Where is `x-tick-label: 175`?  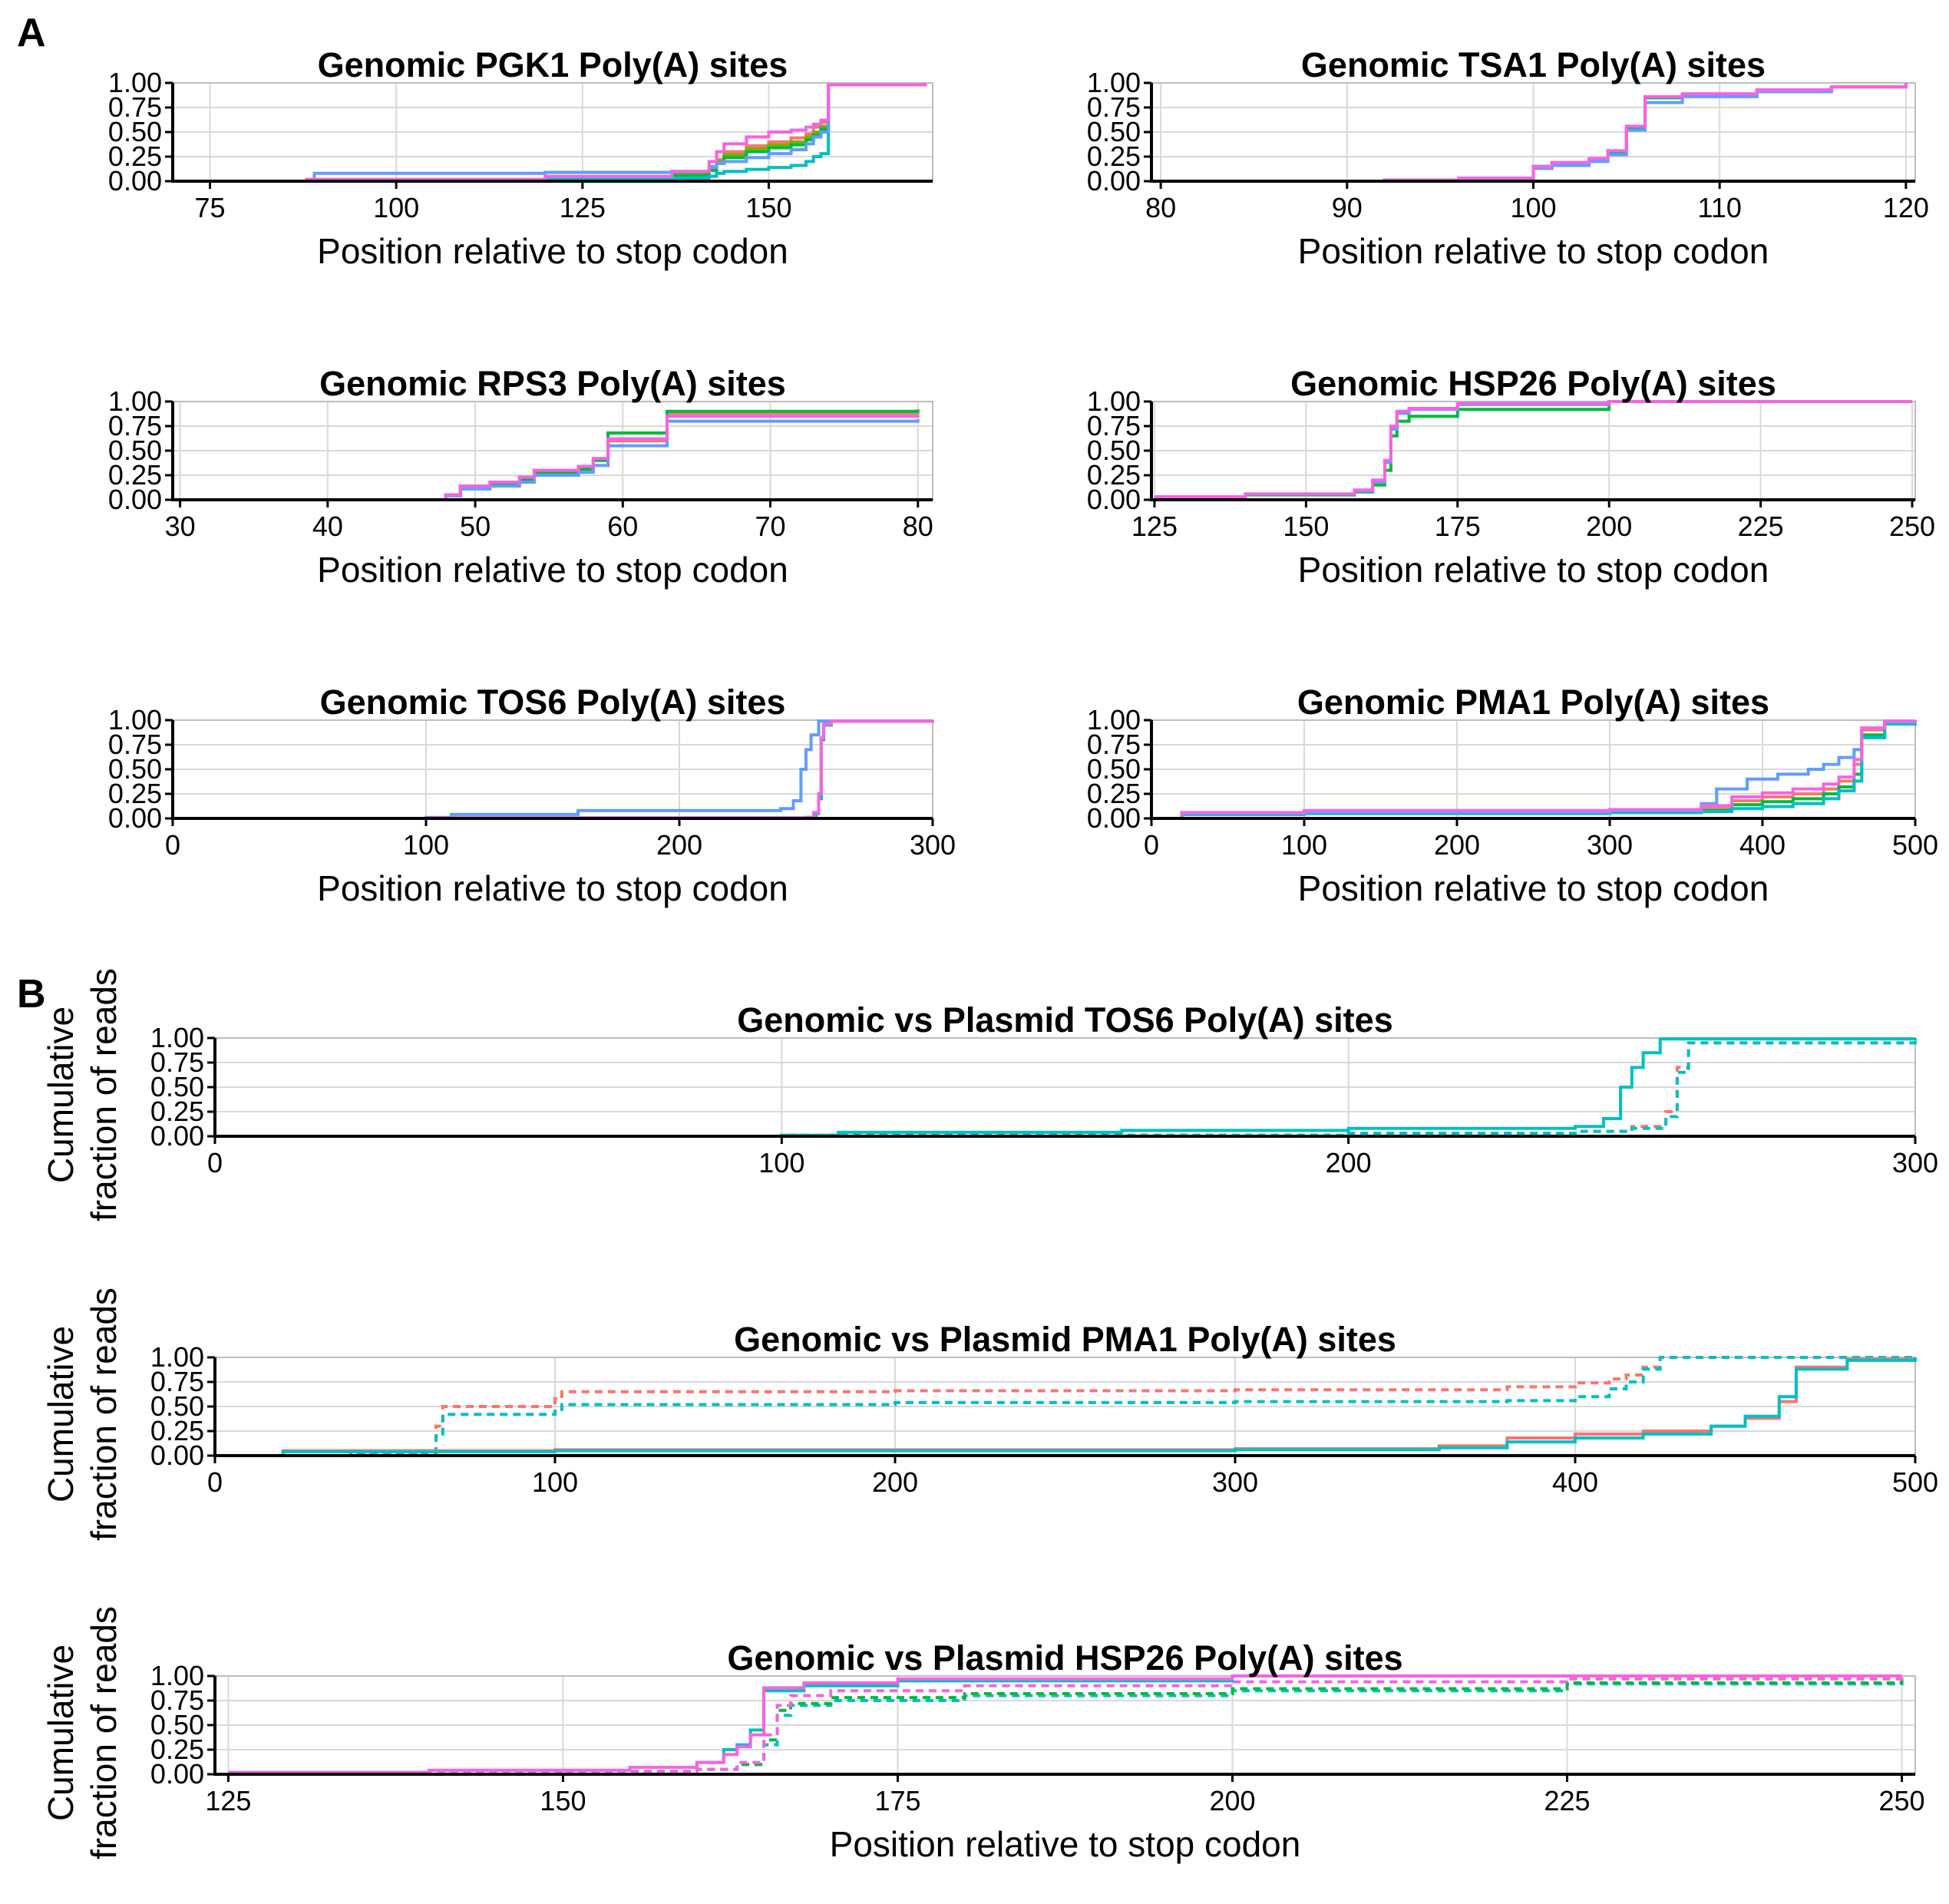
x-tick-label: 175 is located at coordinates (1458, 526).